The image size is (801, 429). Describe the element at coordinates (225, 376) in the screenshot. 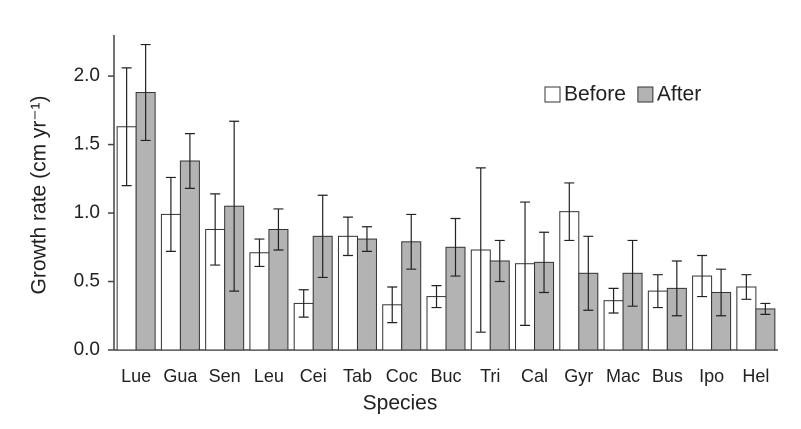

I see `x-tick-label: Sen` at that location.